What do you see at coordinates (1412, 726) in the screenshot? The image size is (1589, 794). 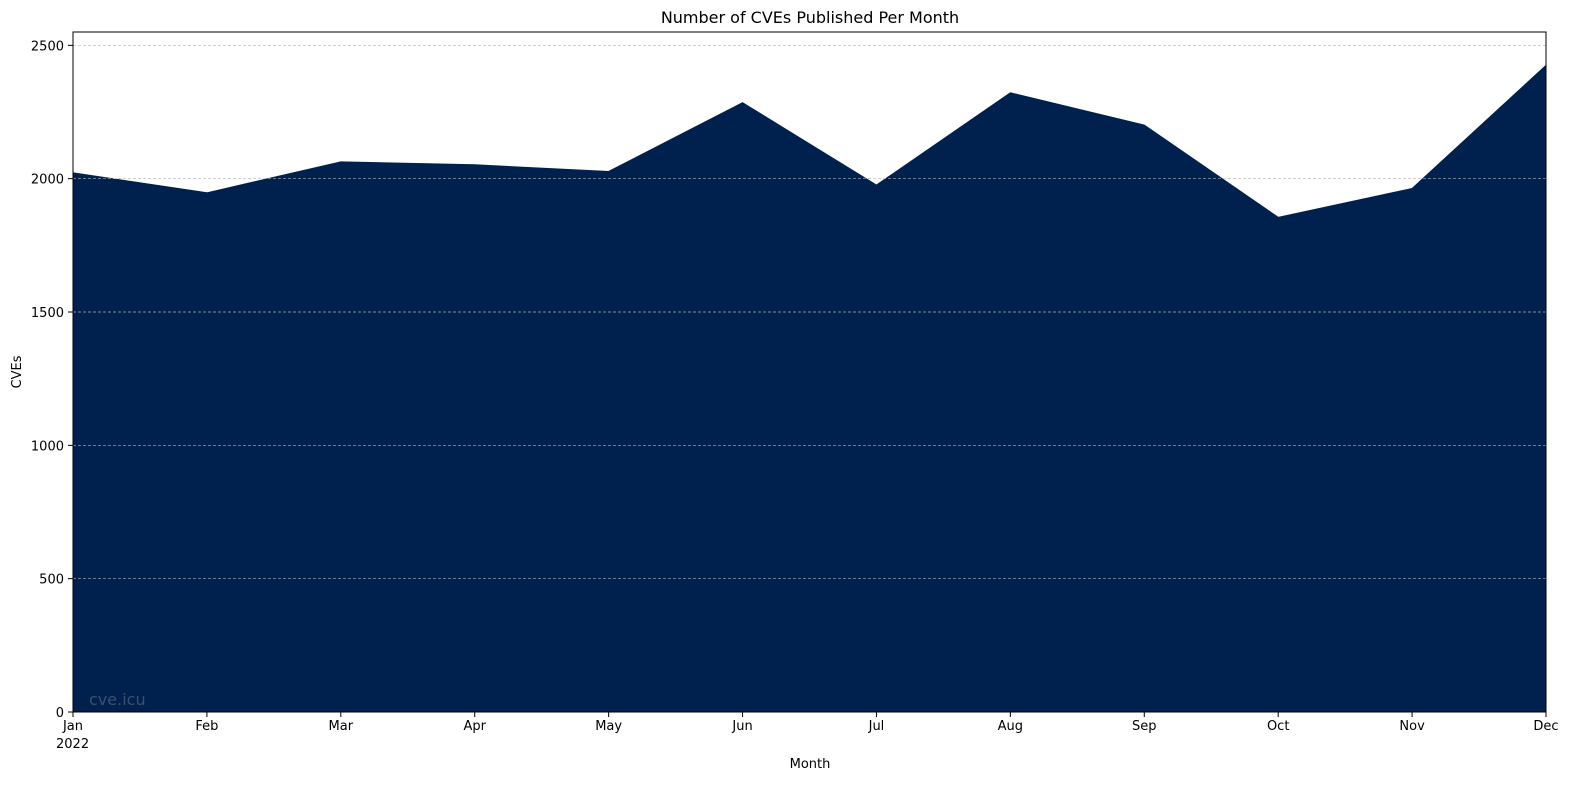 I see `x-tick-label-nov: Nov` at bounding box center [1412, 726].